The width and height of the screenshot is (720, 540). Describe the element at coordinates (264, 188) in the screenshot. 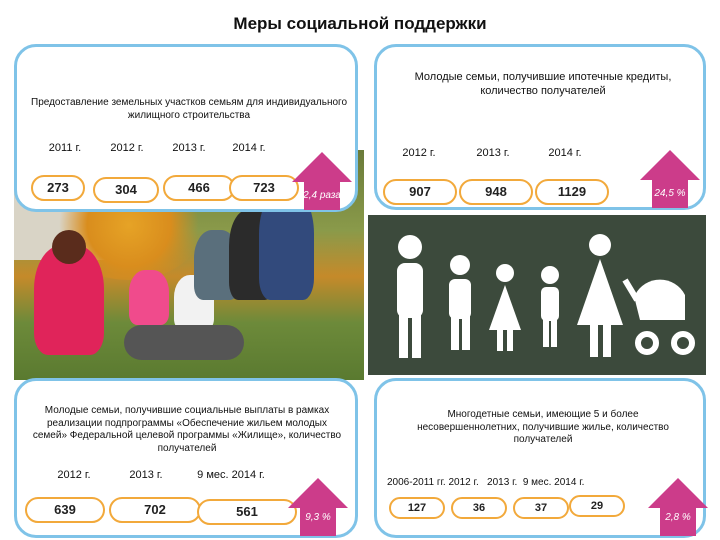

I see `value-pill: 723` at that location.